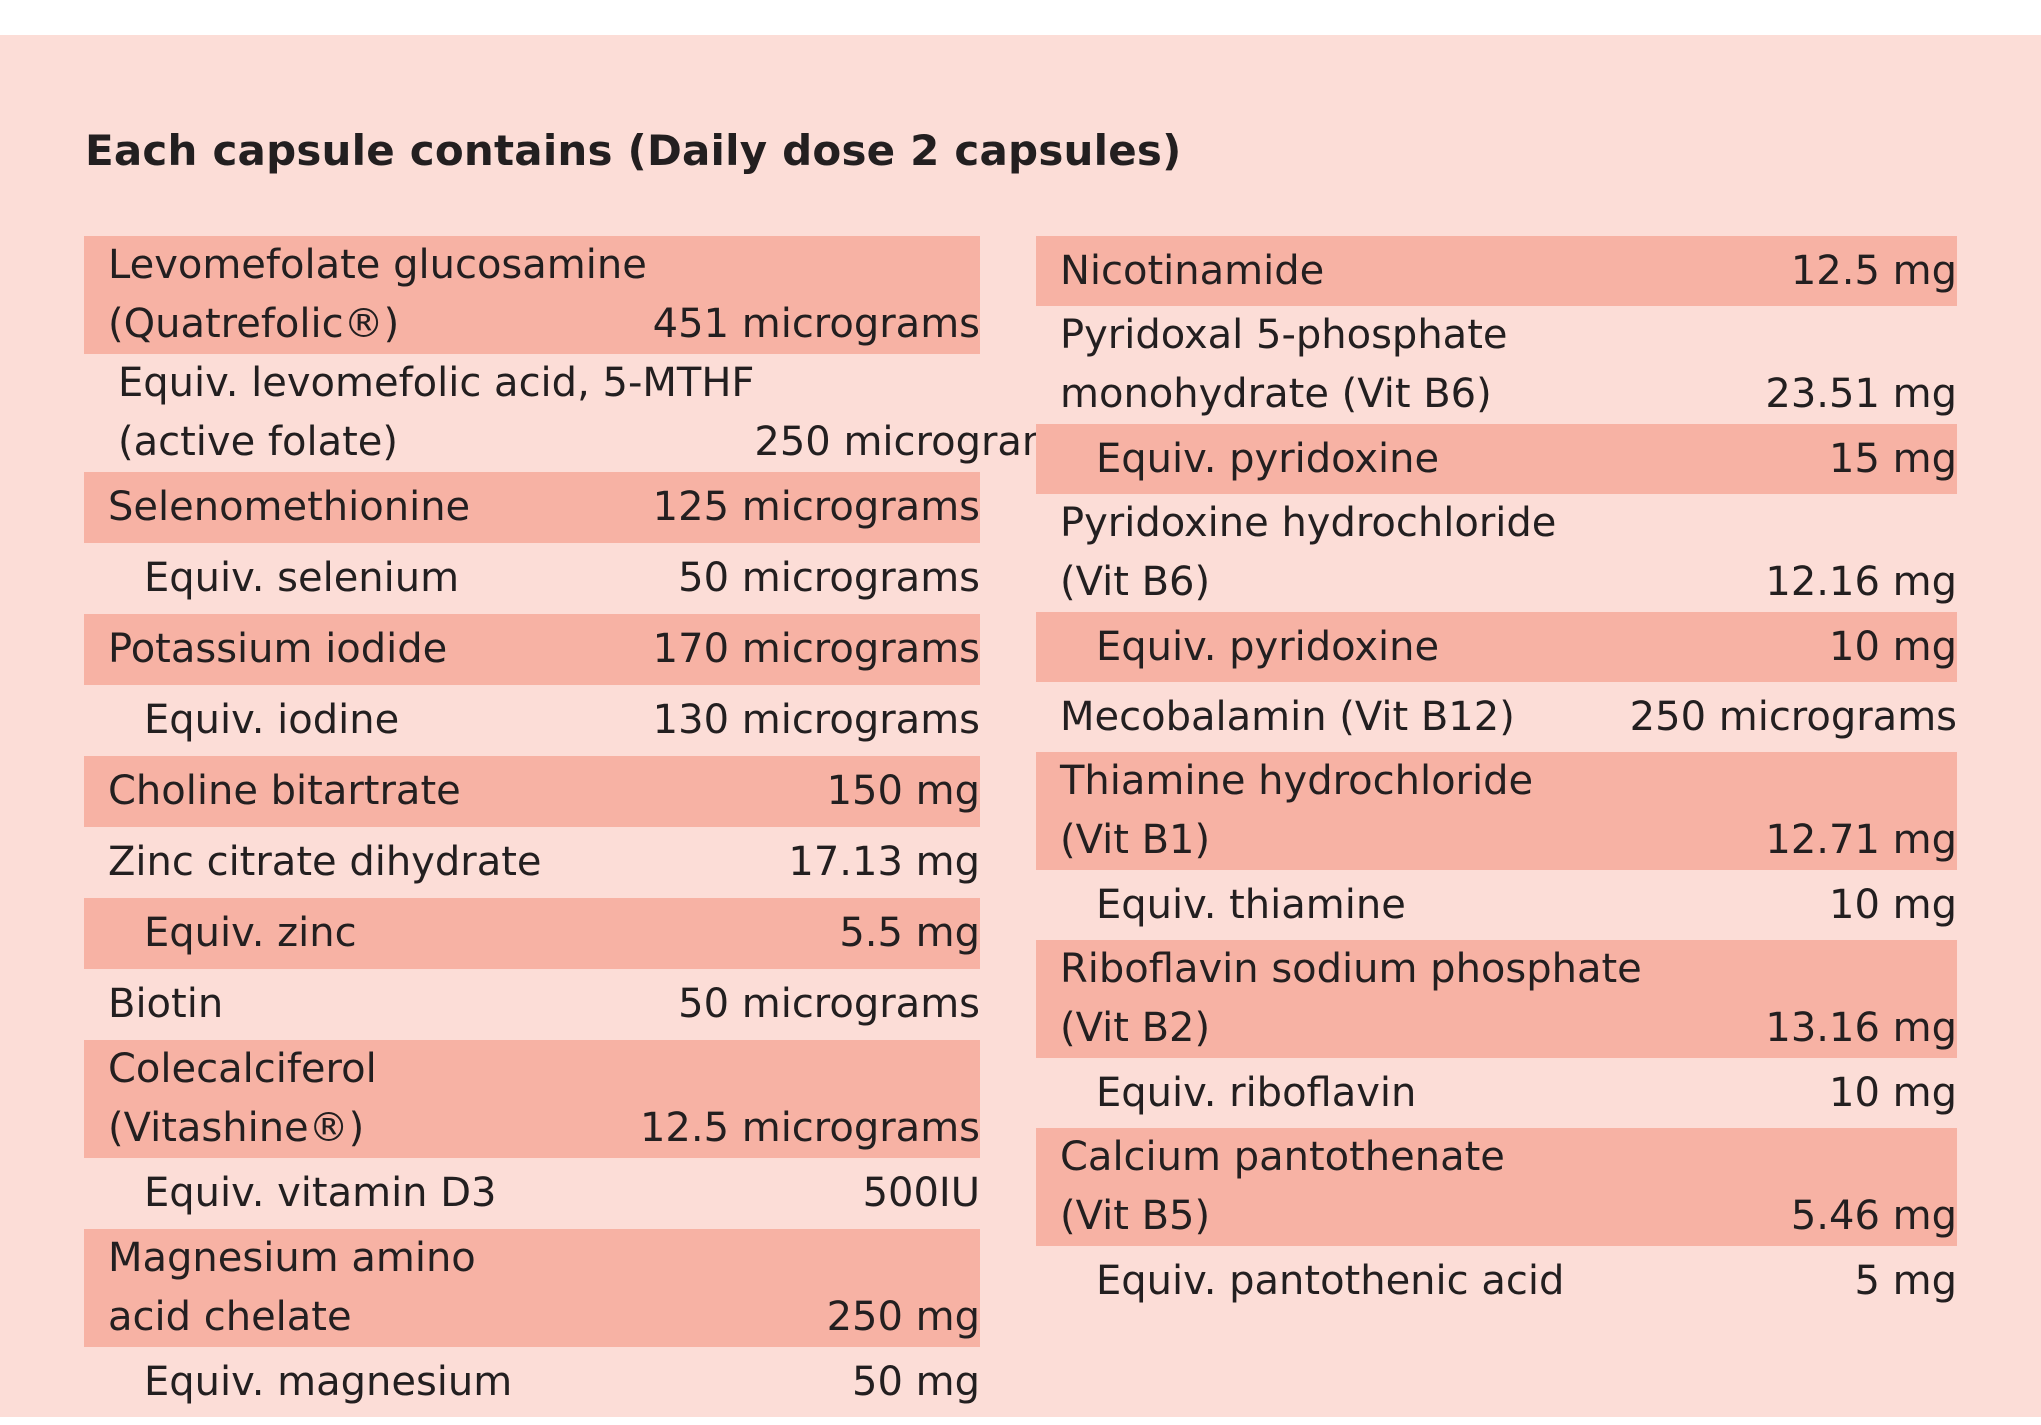 This screenshot has height=1425, width=2041. Describe the element at coordinates (532, 1004) in the screenshot. I see `ingredient-row: Biotin 50 micrograms` at that location.